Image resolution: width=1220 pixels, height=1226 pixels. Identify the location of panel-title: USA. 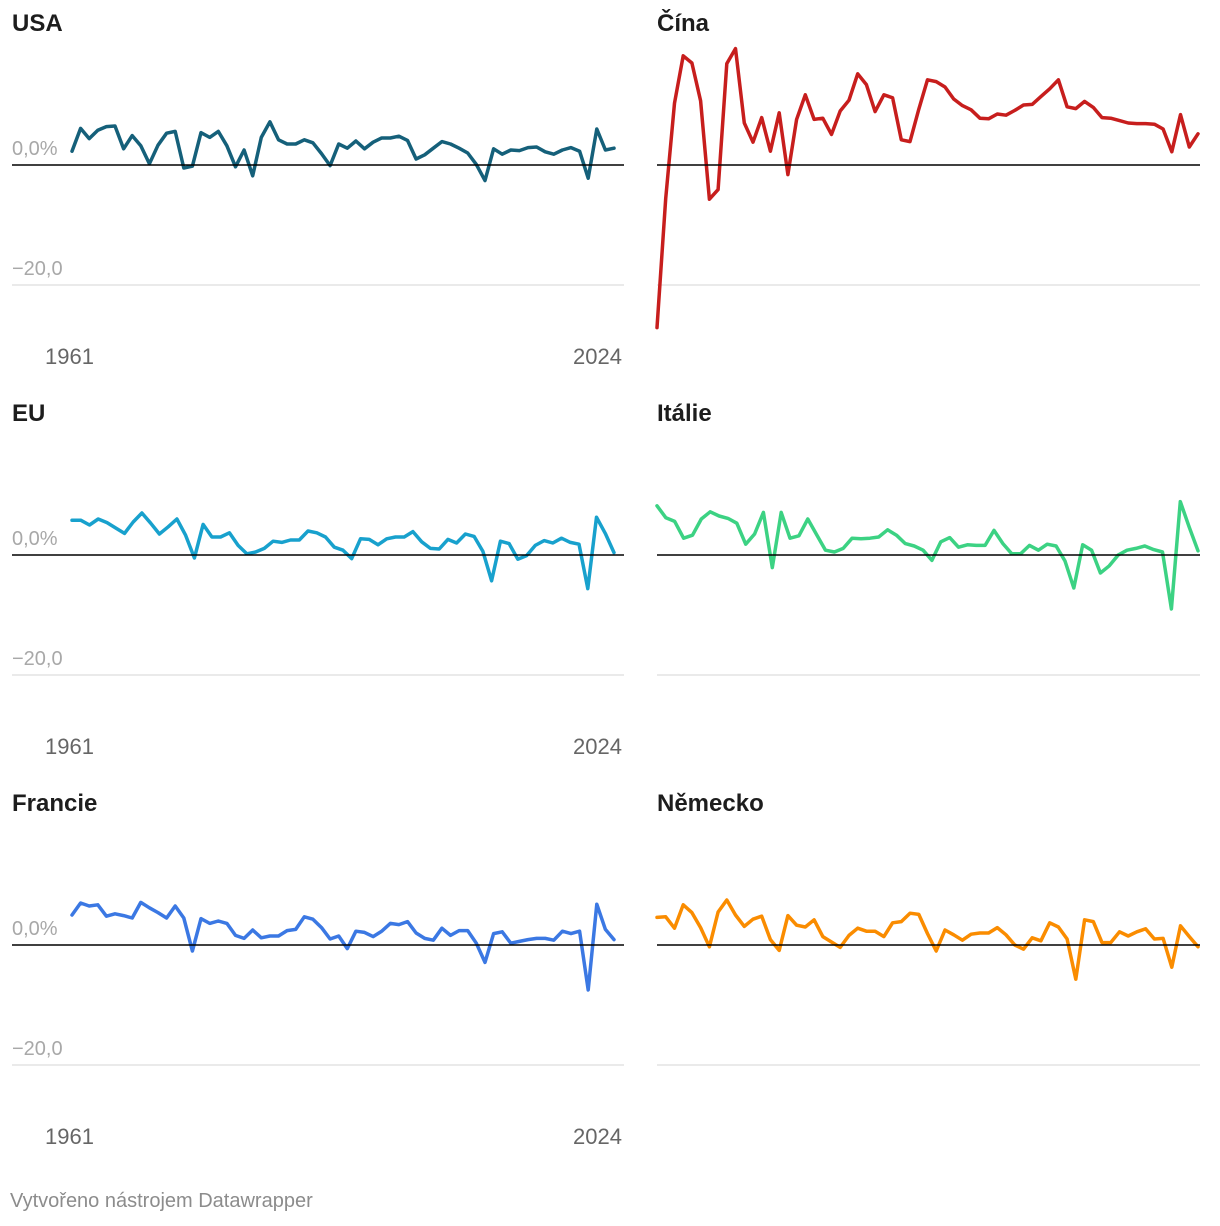
(37, 23).